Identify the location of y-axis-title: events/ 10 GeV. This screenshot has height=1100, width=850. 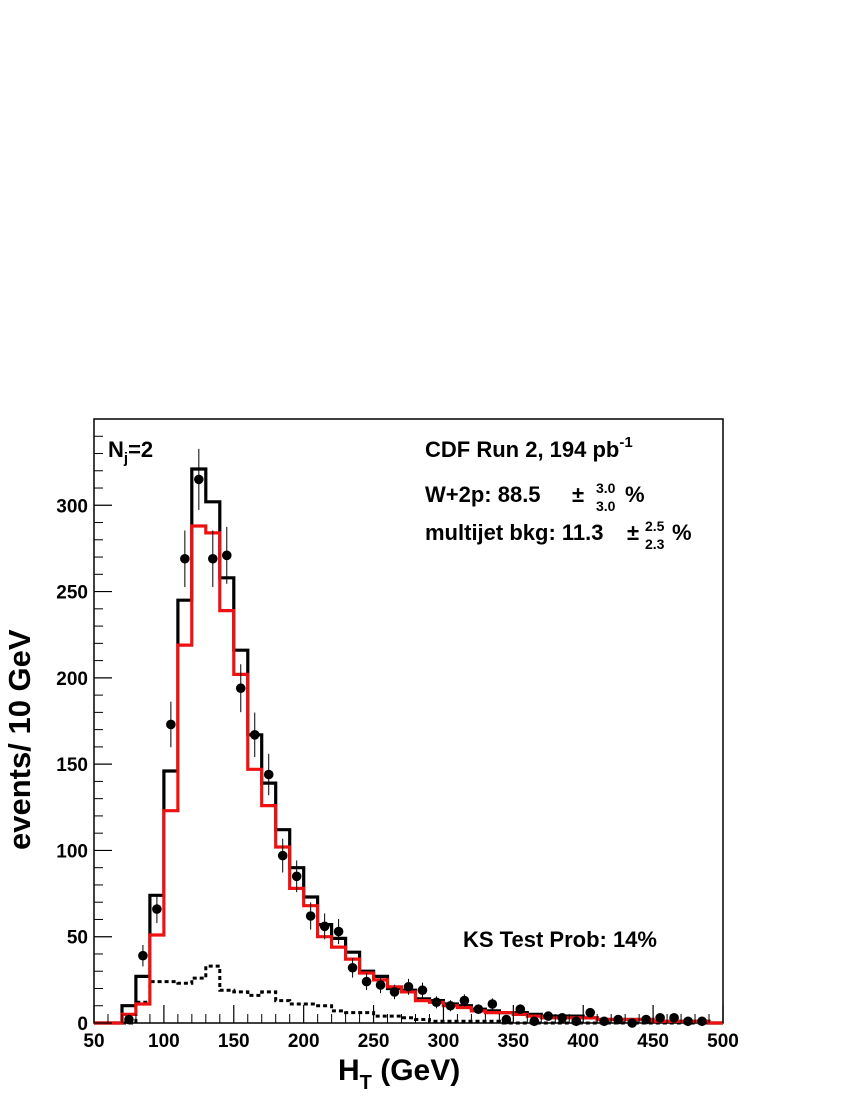
(19, 739).